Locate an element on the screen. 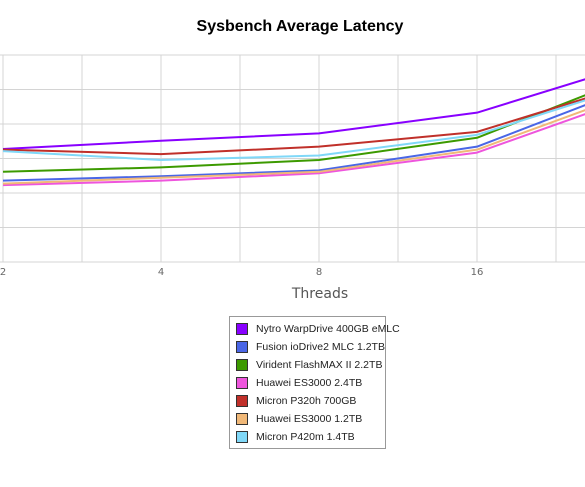  legend-label: Nytro WarpDrive 400GB eMLC is located at coordinates (328, 329).